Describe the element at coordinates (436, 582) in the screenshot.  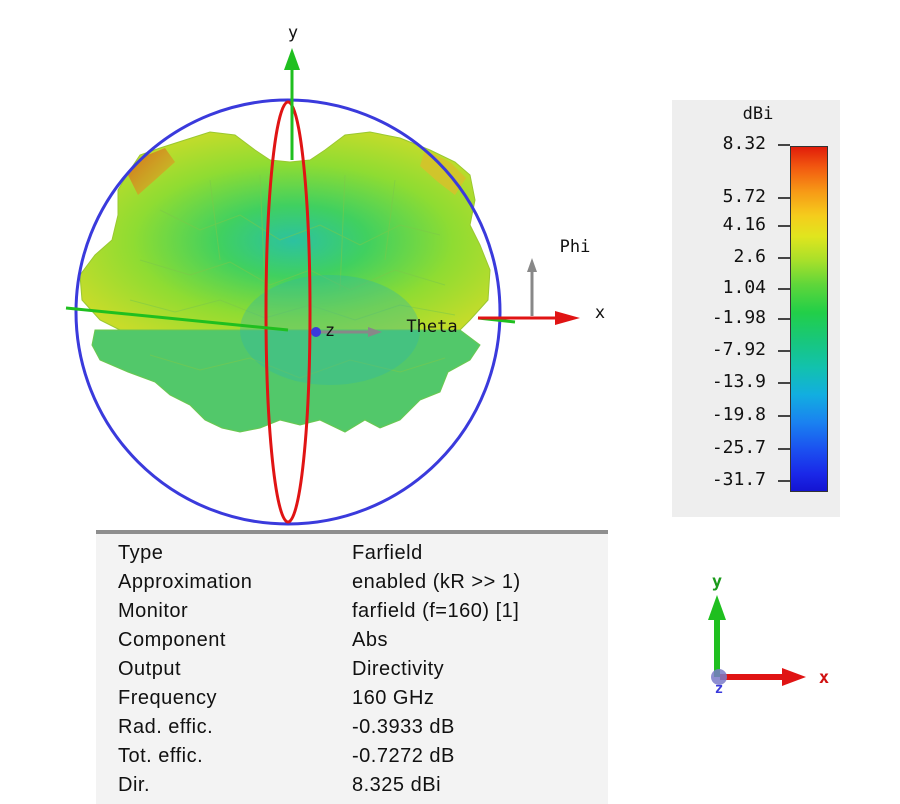
I see `info-value: enabled (kR >> 1)` at that location.